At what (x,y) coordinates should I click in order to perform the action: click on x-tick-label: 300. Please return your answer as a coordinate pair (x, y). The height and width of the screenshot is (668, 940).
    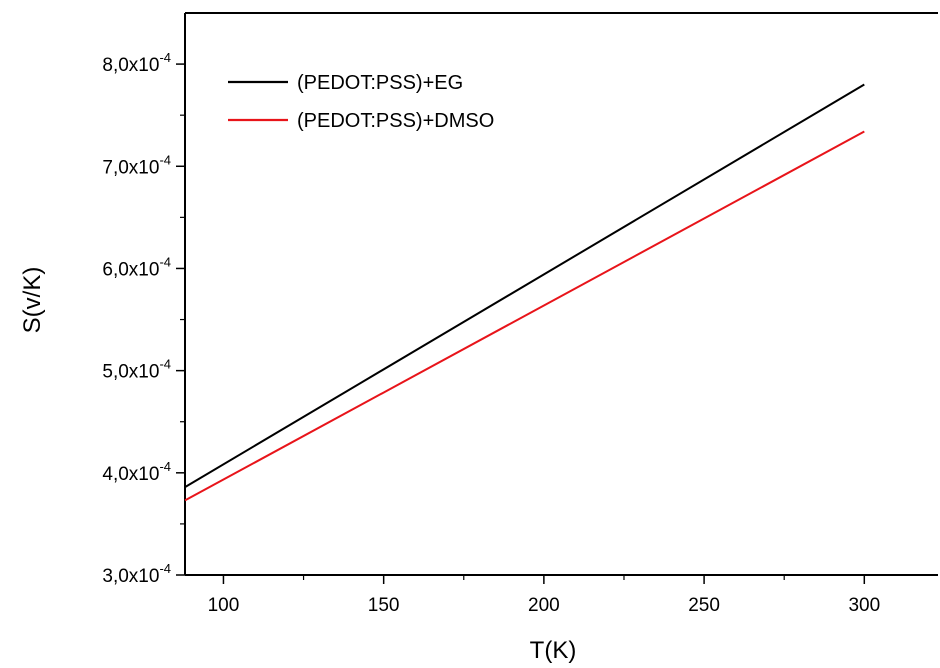
    Looking at the image, I should click on (864, 605).